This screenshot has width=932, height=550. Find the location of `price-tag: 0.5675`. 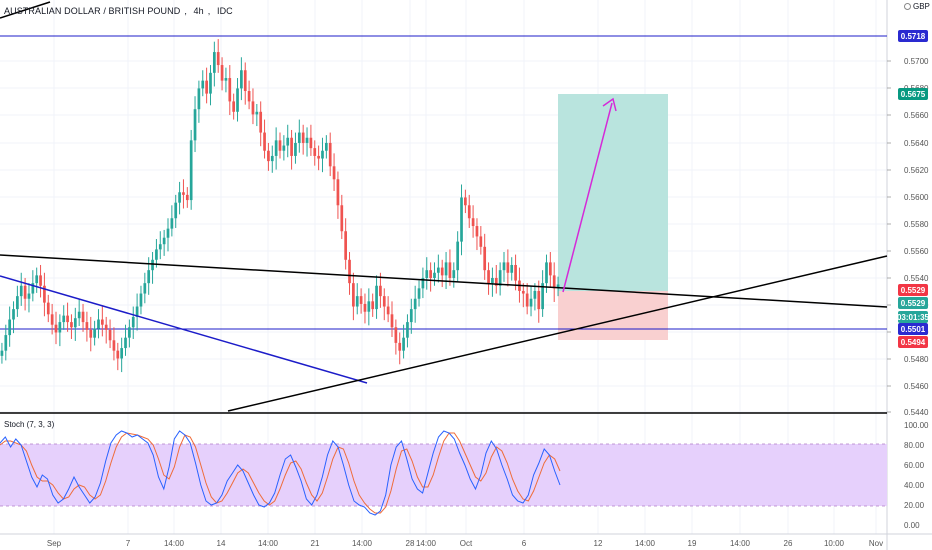

price-tag: 0.5675 is located at coordinates (913, 94).